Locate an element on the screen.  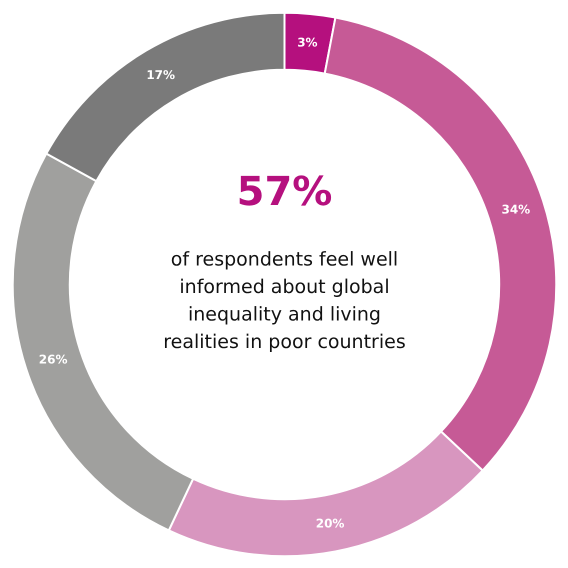
data-label: 34% is located at coordinates (515, 209).